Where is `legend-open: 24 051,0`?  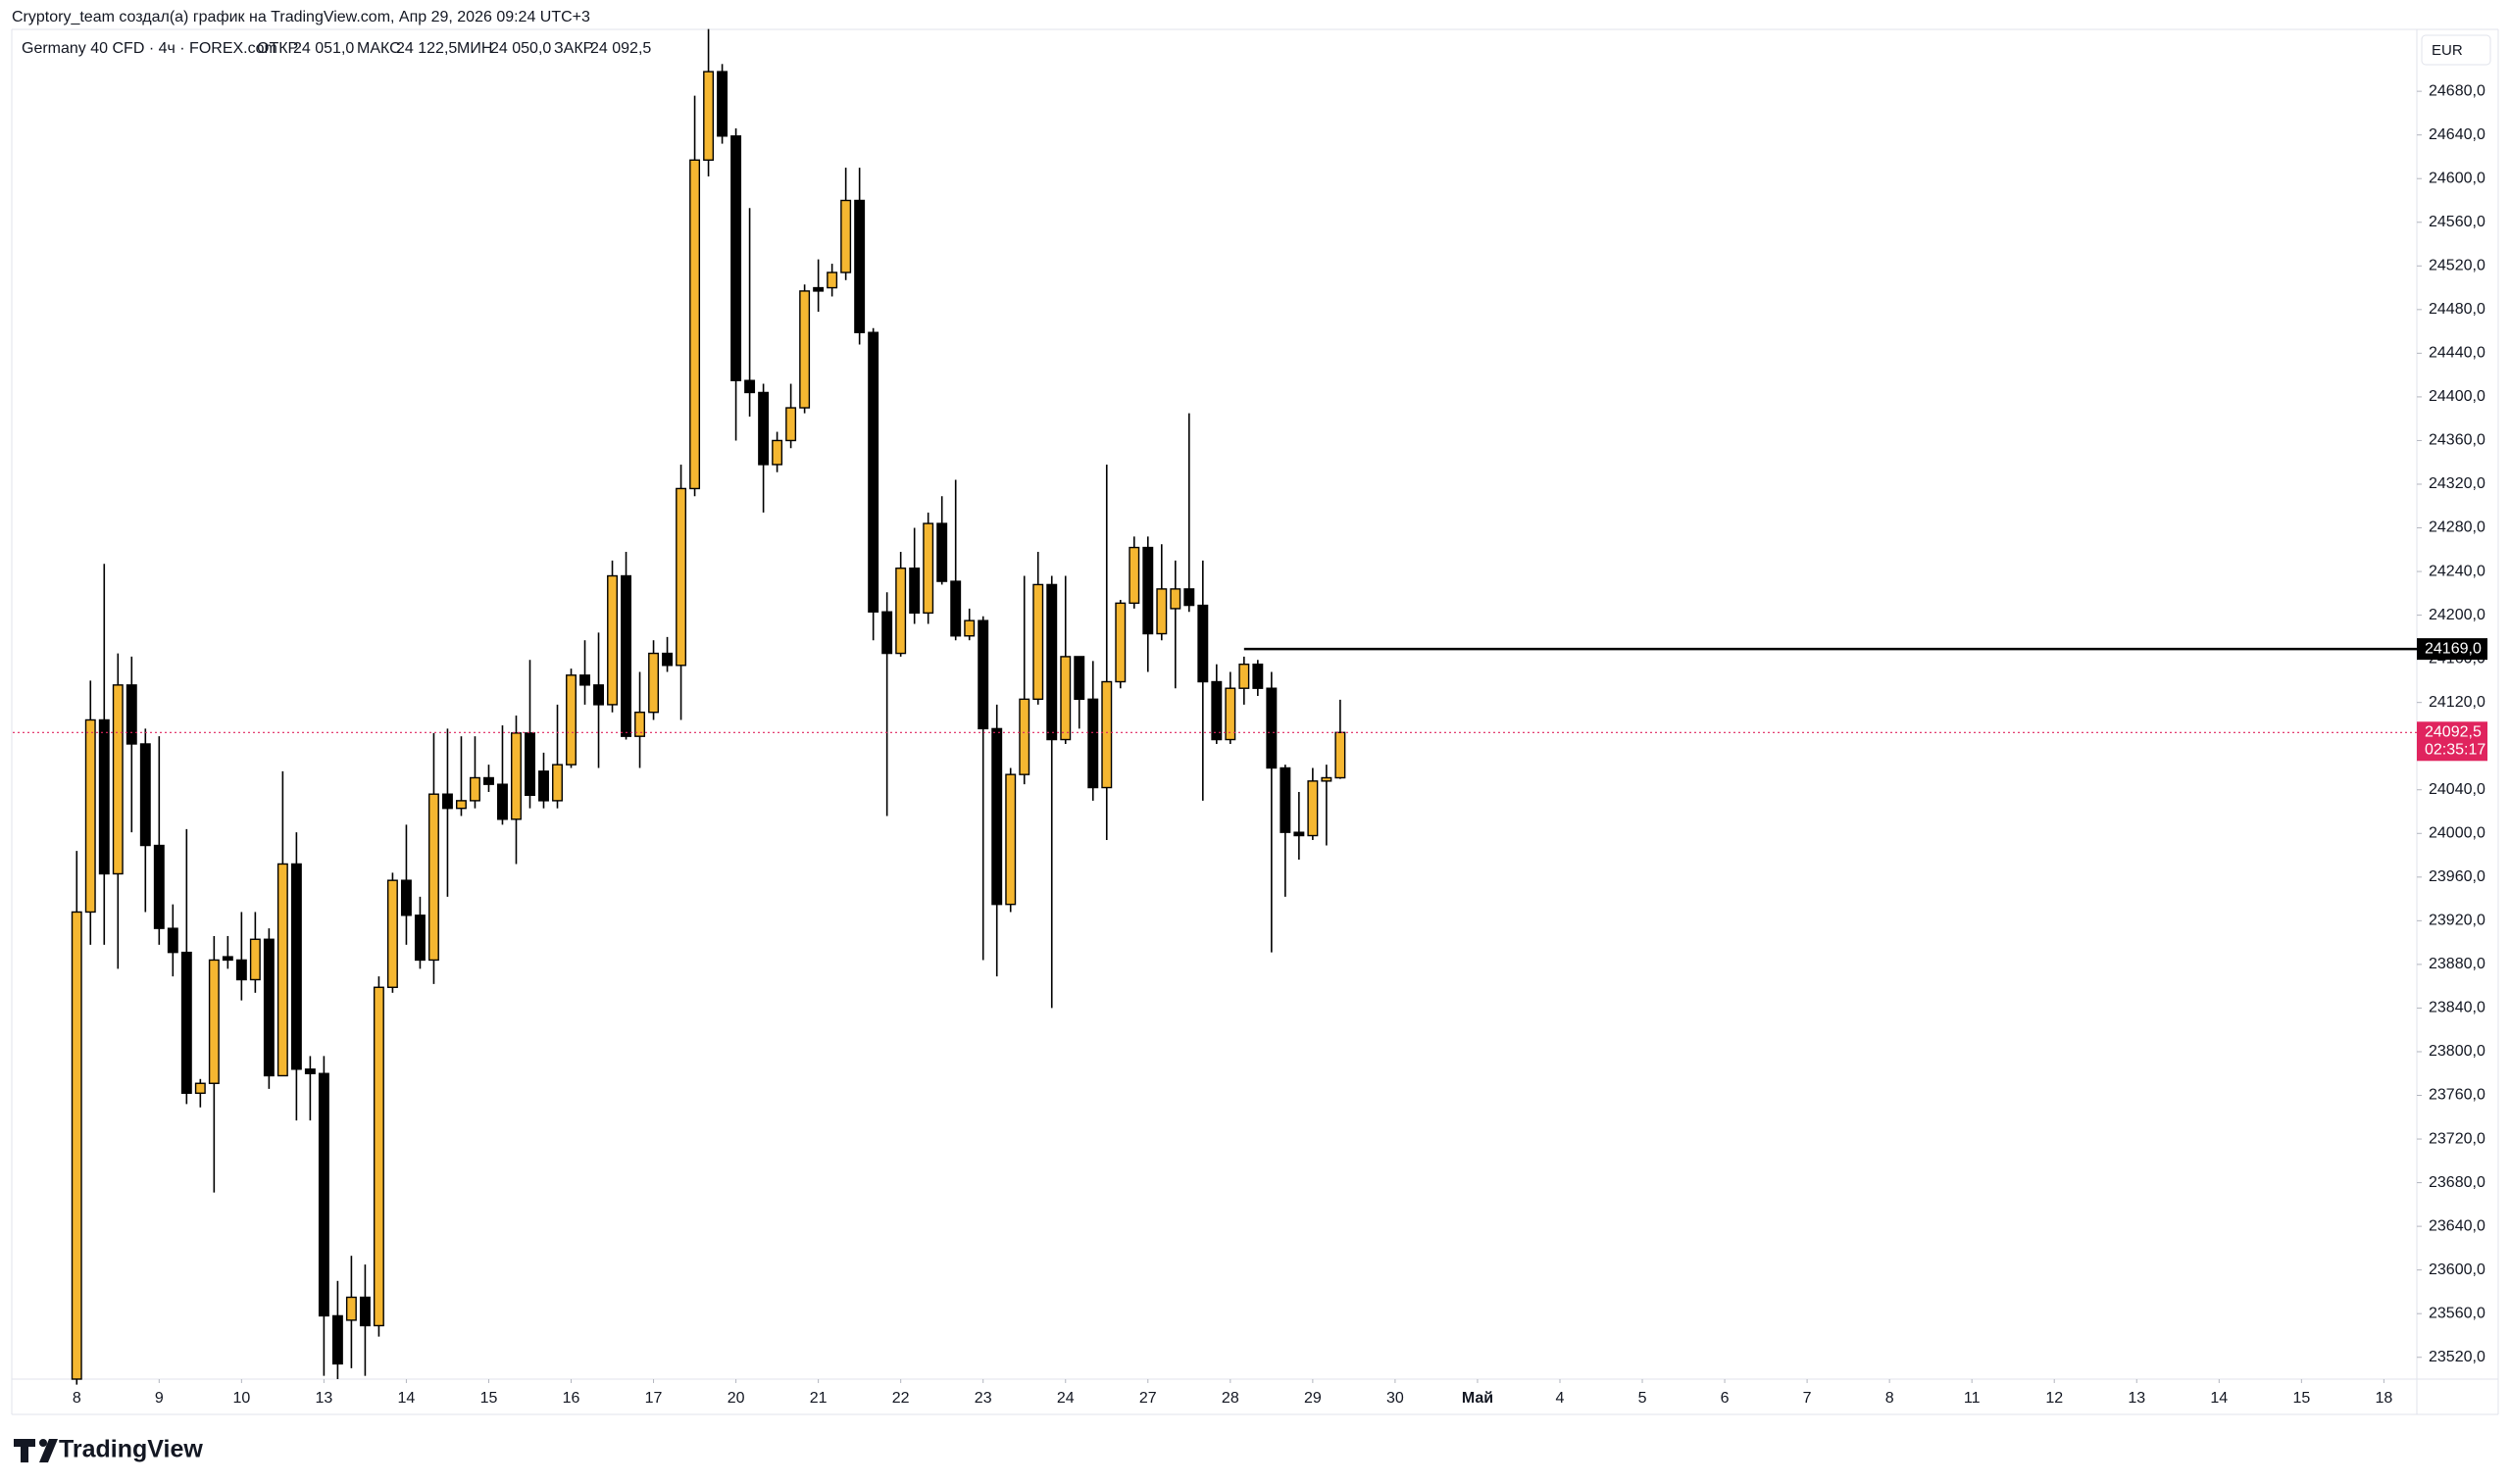 legend-open: 24 051,0 is located at coordinates (323, 49).